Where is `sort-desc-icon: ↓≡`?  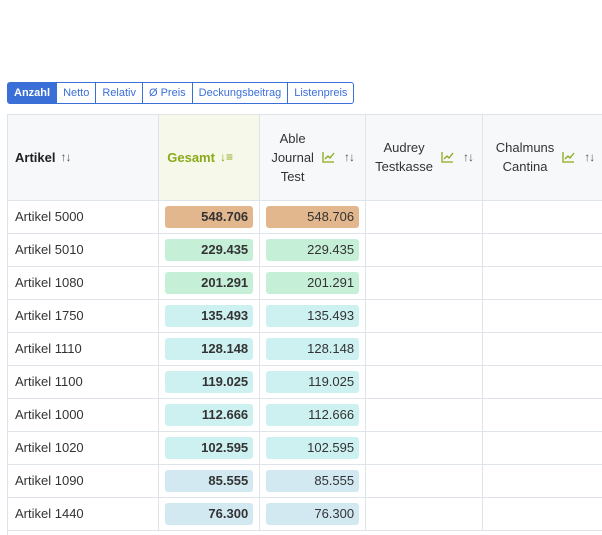
sort-desc-icon: ↓≡ is located at coordinates (226, 157).